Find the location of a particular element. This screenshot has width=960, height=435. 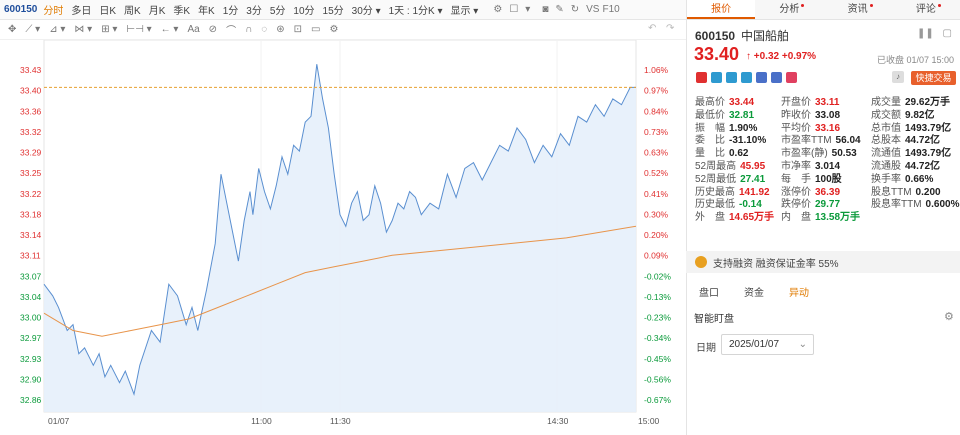

stat-value: 56.04 is located at coordinates (848, 141).